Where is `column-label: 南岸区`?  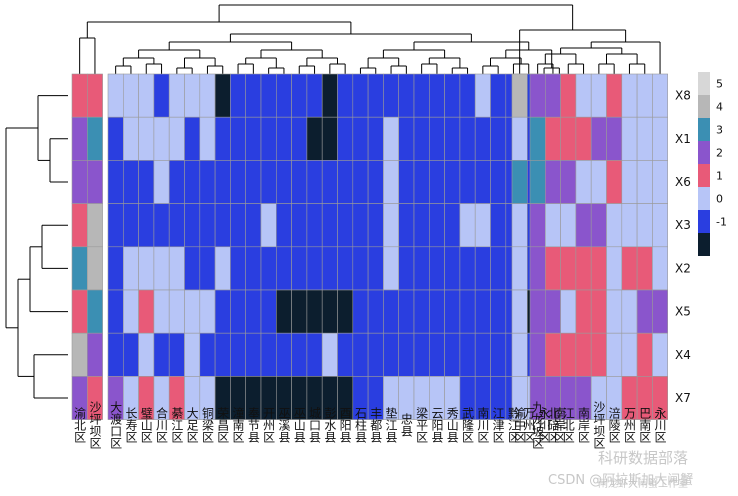 column-label: 南岸区 is located at coordinates (584, 424).